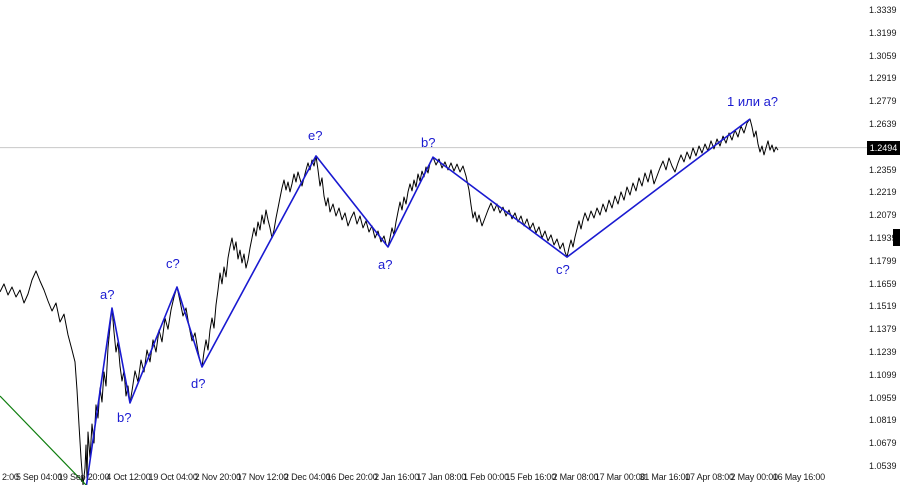 The width and height of the screenshot is (900, 485). I want to click on price-axis-label: 1.2779, so click(883, 101).